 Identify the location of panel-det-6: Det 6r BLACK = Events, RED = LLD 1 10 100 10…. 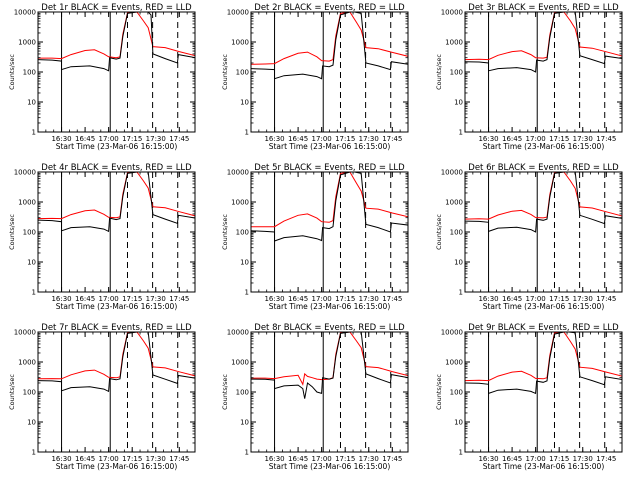
(529, 237).